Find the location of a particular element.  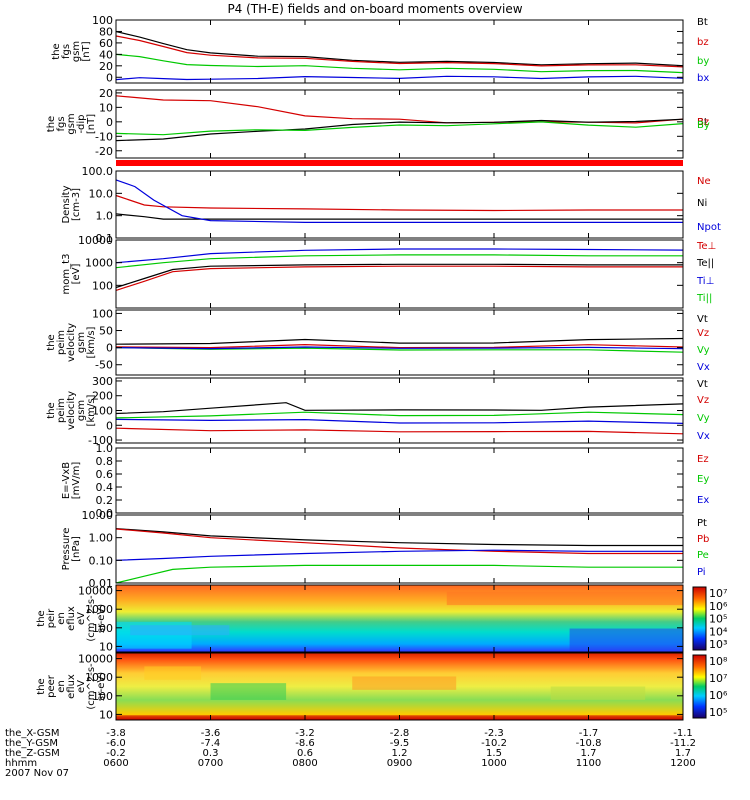

series-peim-velocity-1-Vx is located at coordinates (399, 348).